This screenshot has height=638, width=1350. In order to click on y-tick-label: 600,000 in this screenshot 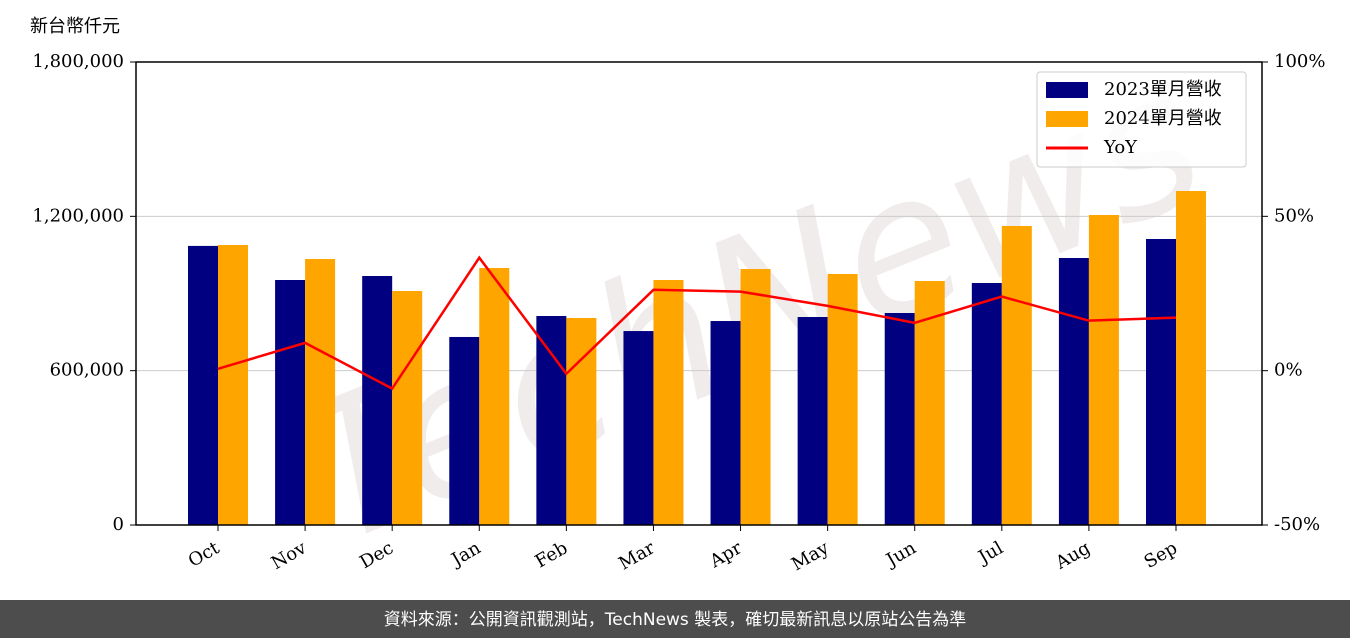, I will do `click(87, 370)`.